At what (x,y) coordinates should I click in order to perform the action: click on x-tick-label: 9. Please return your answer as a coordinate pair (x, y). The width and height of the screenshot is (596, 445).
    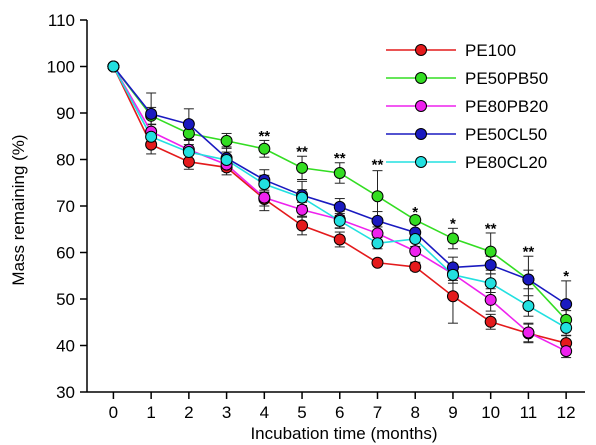
    Looking at the image, I should click on (452, 412).